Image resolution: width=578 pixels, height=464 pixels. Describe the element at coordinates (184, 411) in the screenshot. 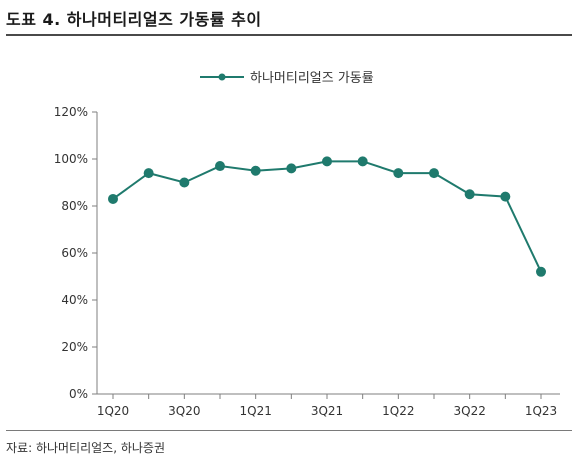

I see `x-tick-label: 3Q20` at that location.